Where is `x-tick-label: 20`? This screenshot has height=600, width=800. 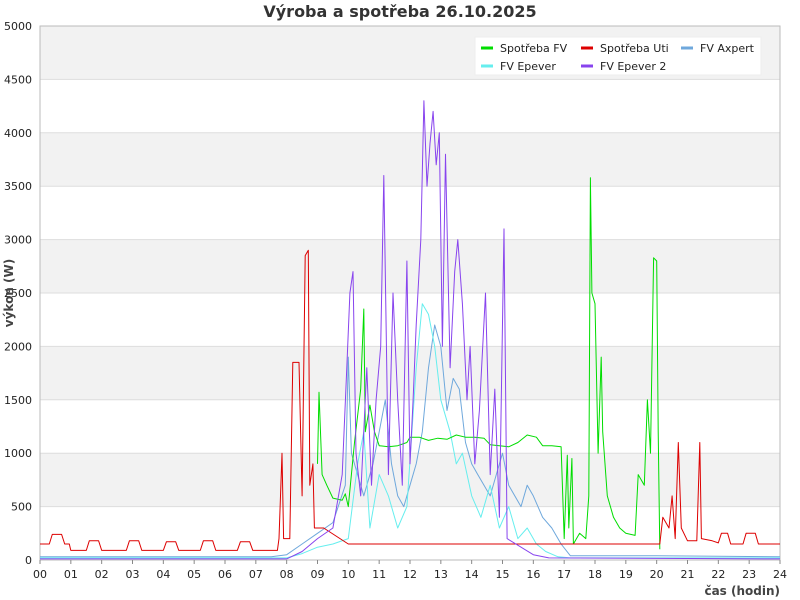
x-tick-label: 20 is located at coordinates (657, 574).